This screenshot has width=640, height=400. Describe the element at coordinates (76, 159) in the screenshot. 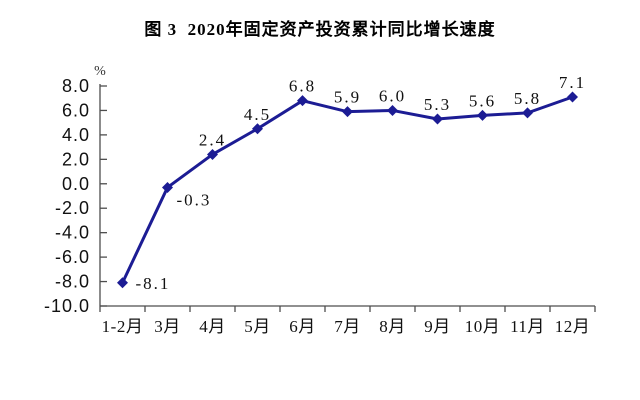

I see `y-axis-tick-label: 2.0` at that location.